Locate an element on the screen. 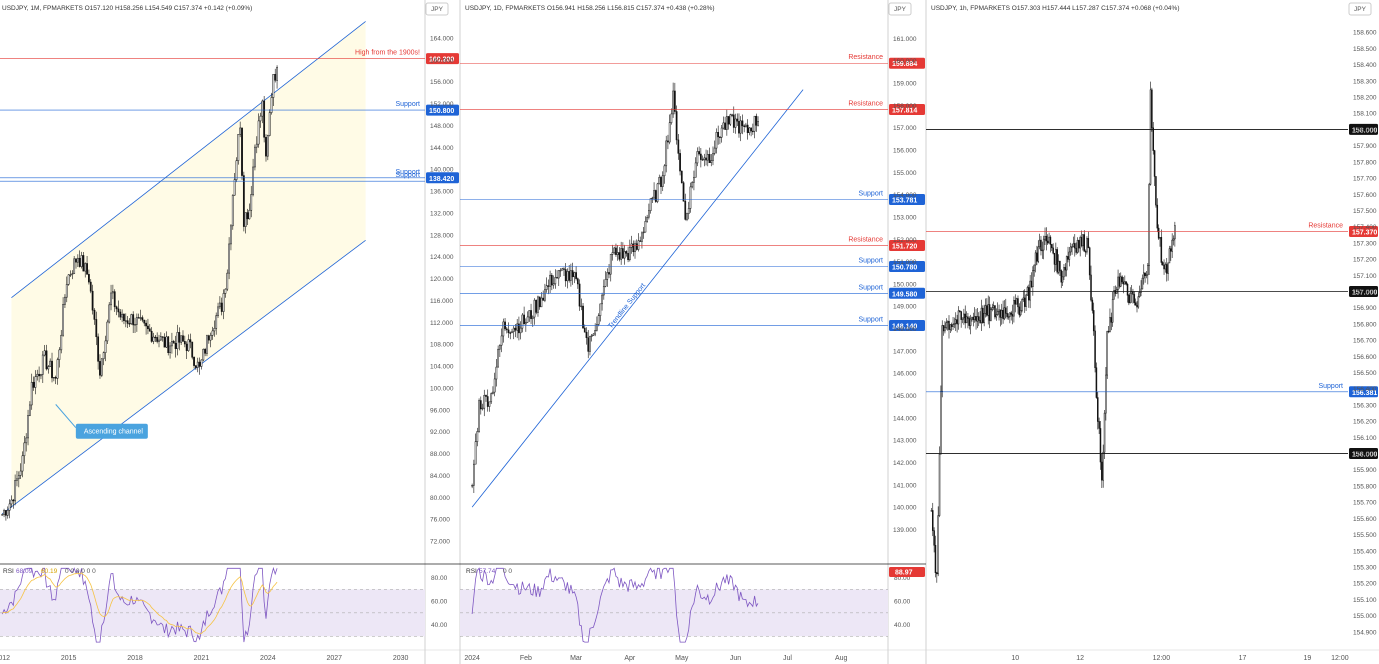  x-tick-label: 19 is located at coordinates (1308, 658).